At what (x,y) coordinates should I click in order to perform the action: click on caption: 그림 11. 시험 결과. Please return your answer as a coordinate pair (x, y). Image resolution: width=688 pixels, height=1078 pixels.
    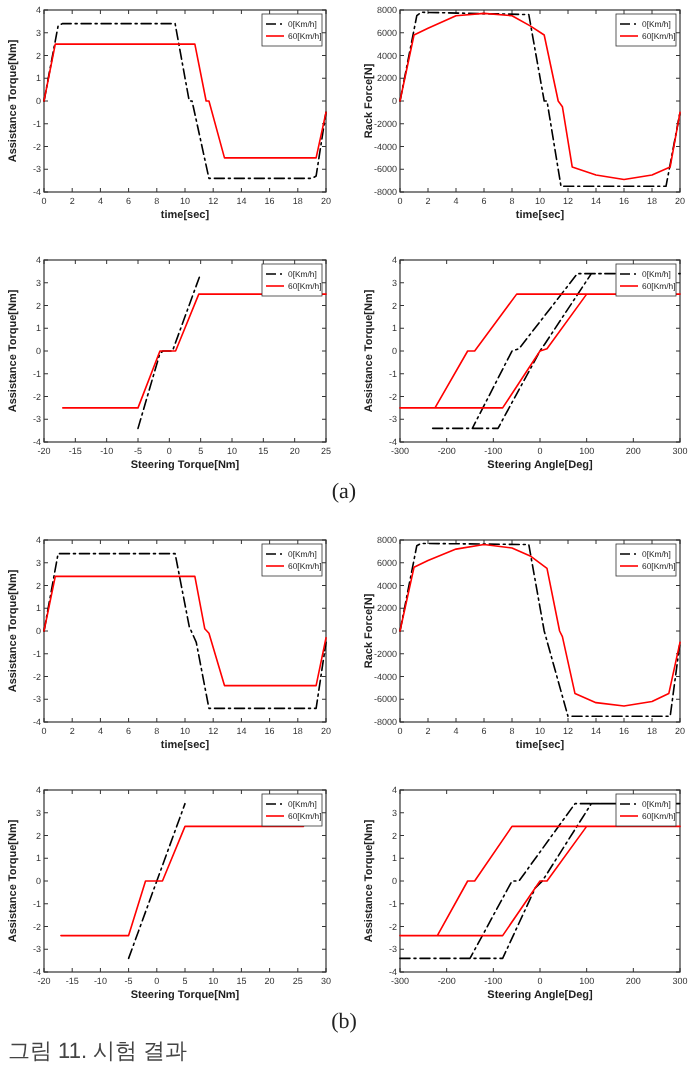
    Looking at the image, I should click on (98, 1052).